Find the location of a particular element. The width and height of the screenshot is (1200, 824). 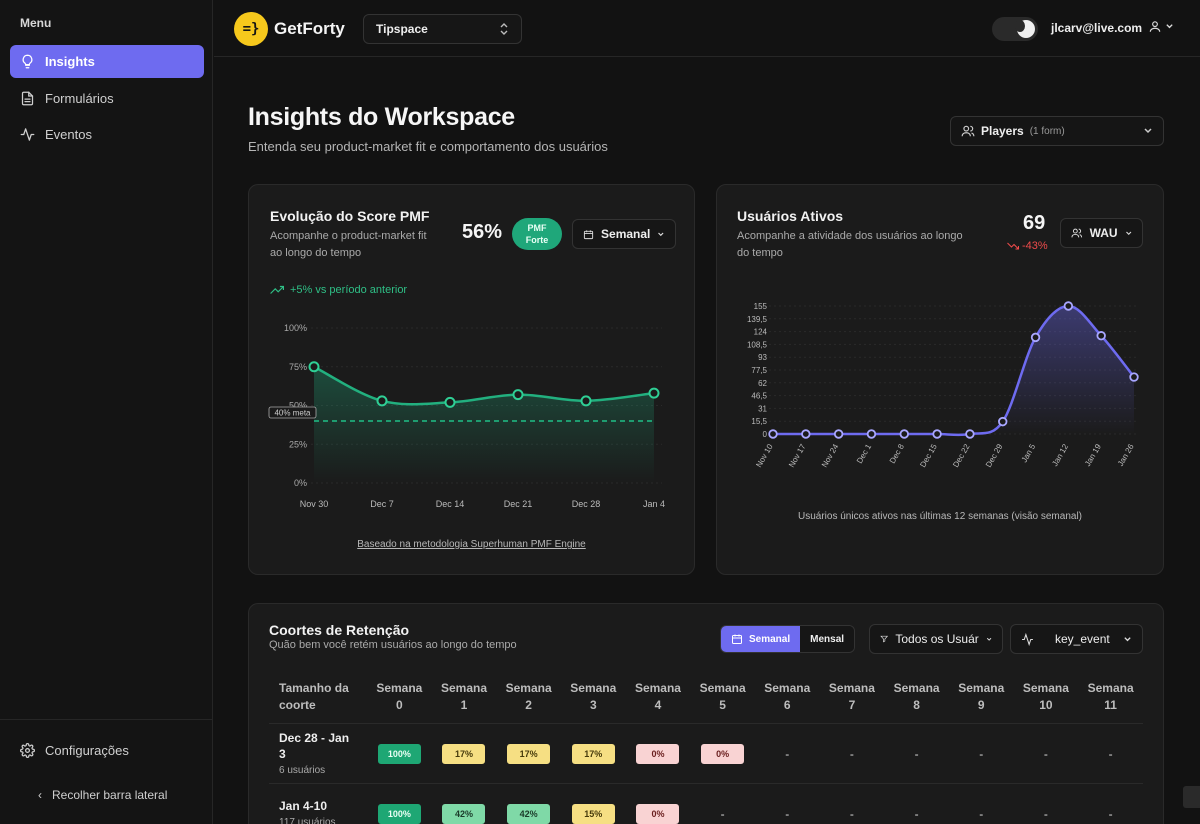

week-header: Semana 11 is located at coordinates (1110, 699).